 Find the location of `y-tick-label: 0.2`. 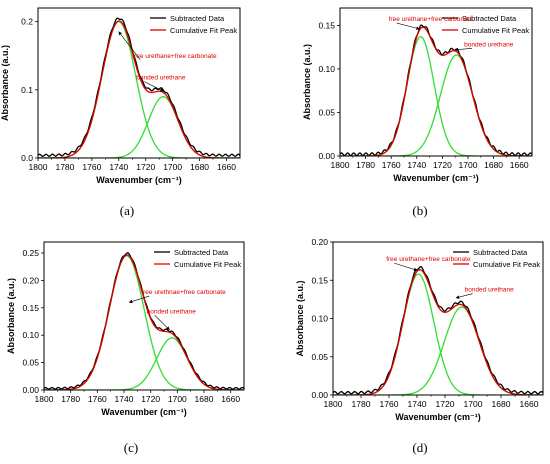

y-tick-label: 0.2 is located at coordinates (27, 22).